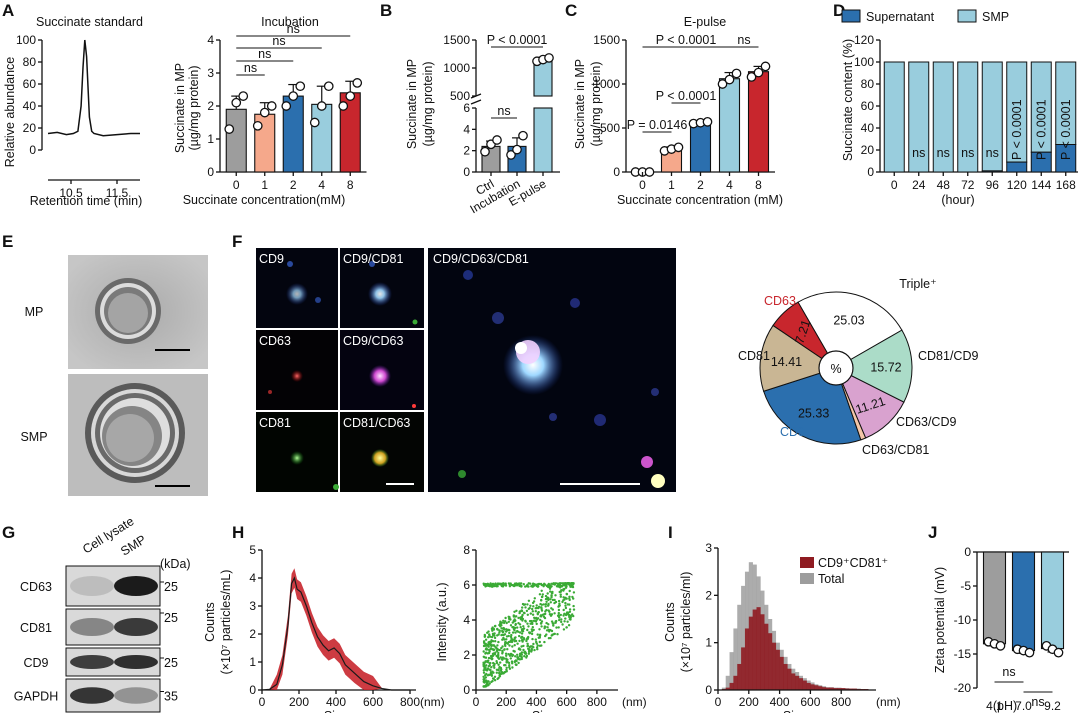  What do you see at coordinates (36, 697) in the screenshot?
I see `blot-row-label: GAPDH` at bounding box center [36, 697].